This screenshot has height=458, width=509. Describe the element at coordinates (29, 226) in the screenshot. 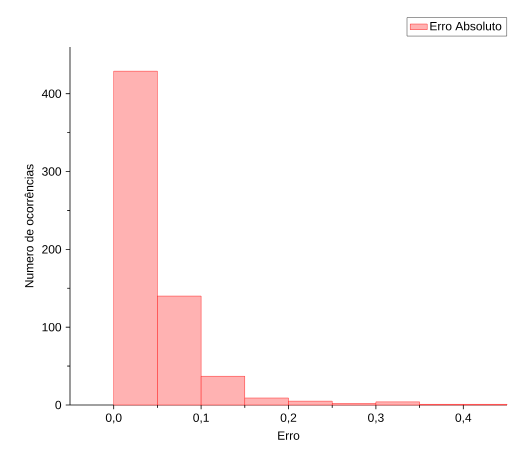

I see `y-axis-title: Numero de ocorrências` at that location.